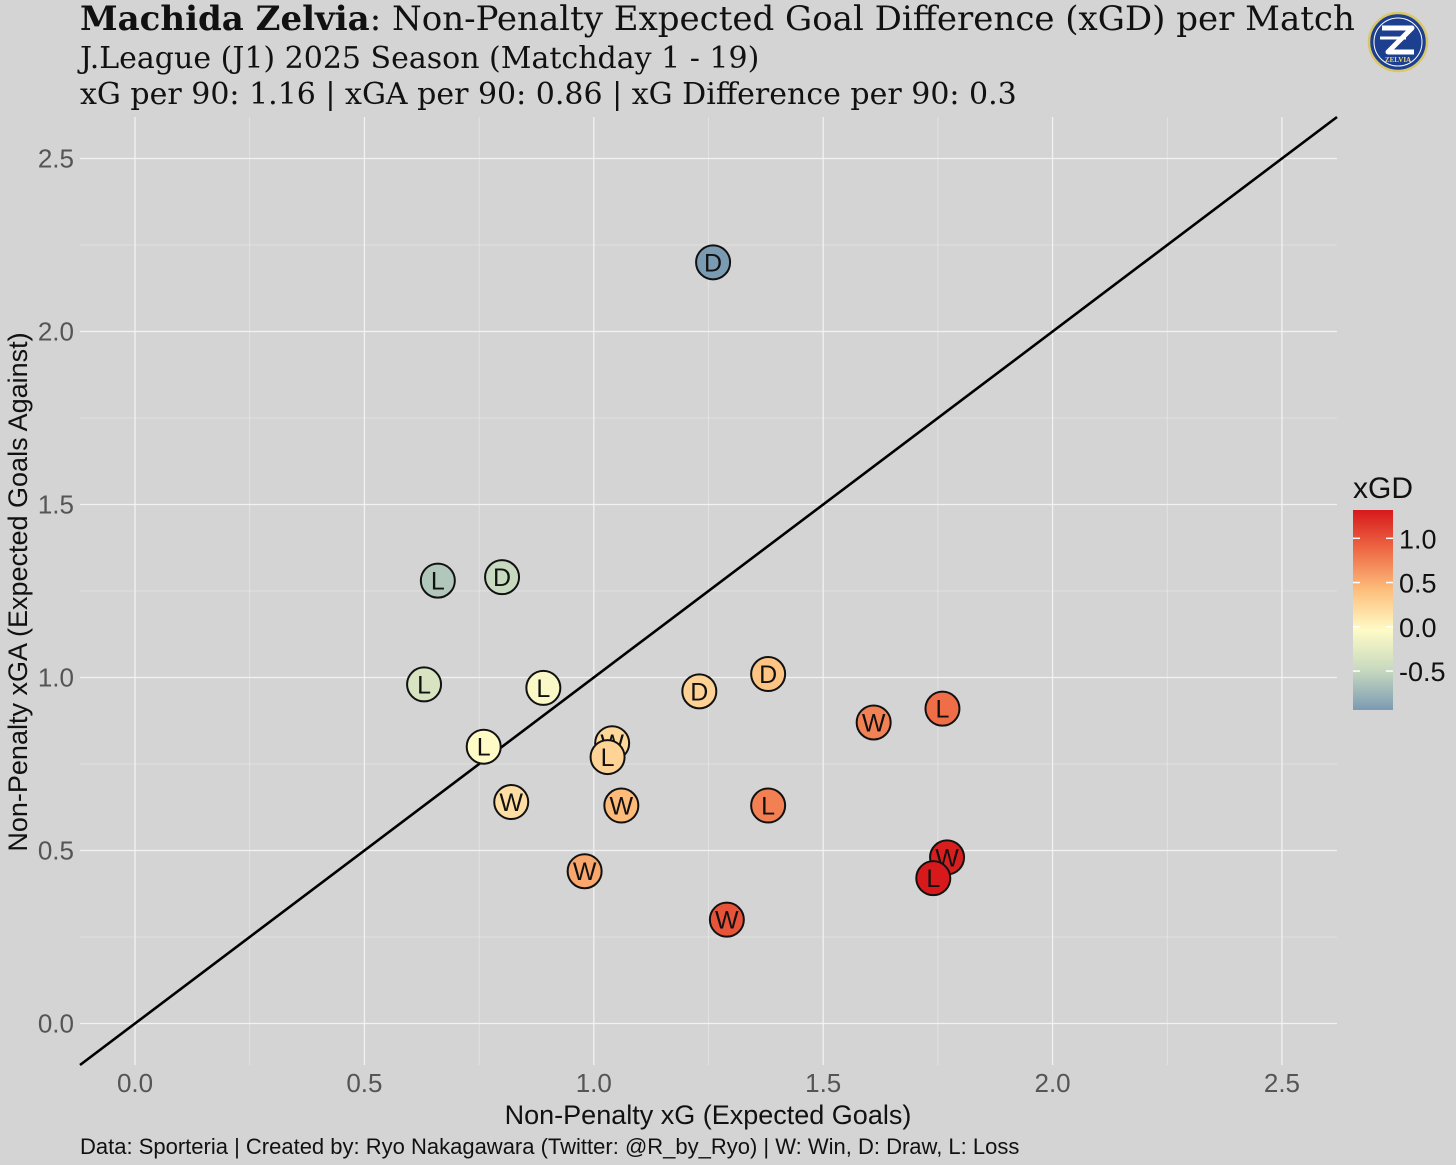  What do you see at coordinates (56, 850) in the screenshot?
I see `y-tick-label: 0.5` at bounding box center [56, 850].